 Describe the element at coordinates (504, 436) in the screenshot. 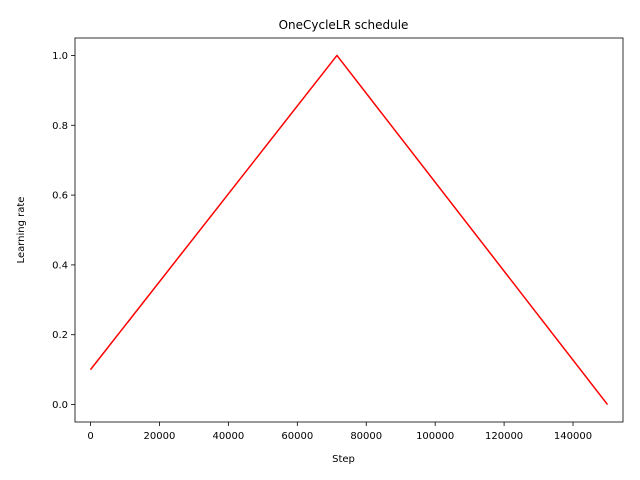

I see `x-tick-label: 120000` at that location.